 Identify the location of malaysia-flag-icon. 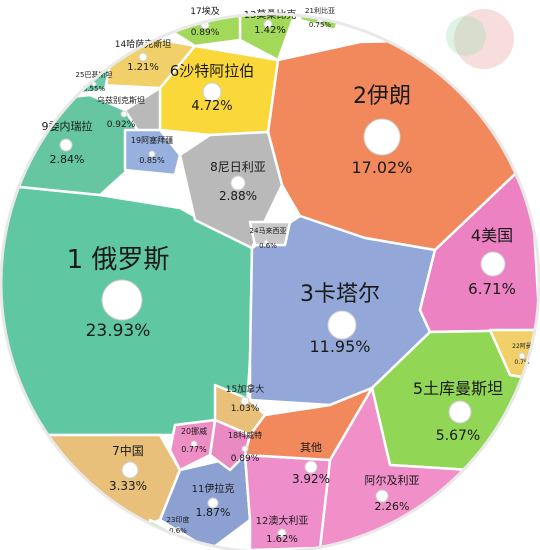
(266, 242).